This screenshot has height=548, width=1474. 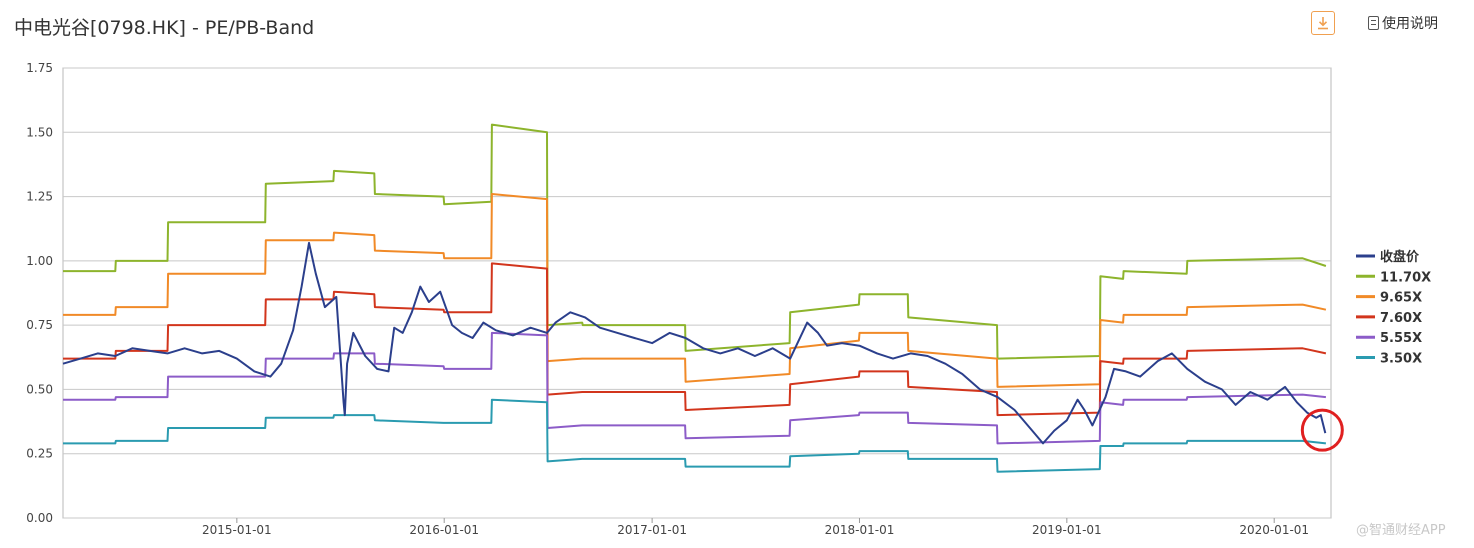 What do you see at coordinates (1405, 277) in the screenshot?
I see `legend-label-band11: 11.70X` at bounding box center [1405, 277].